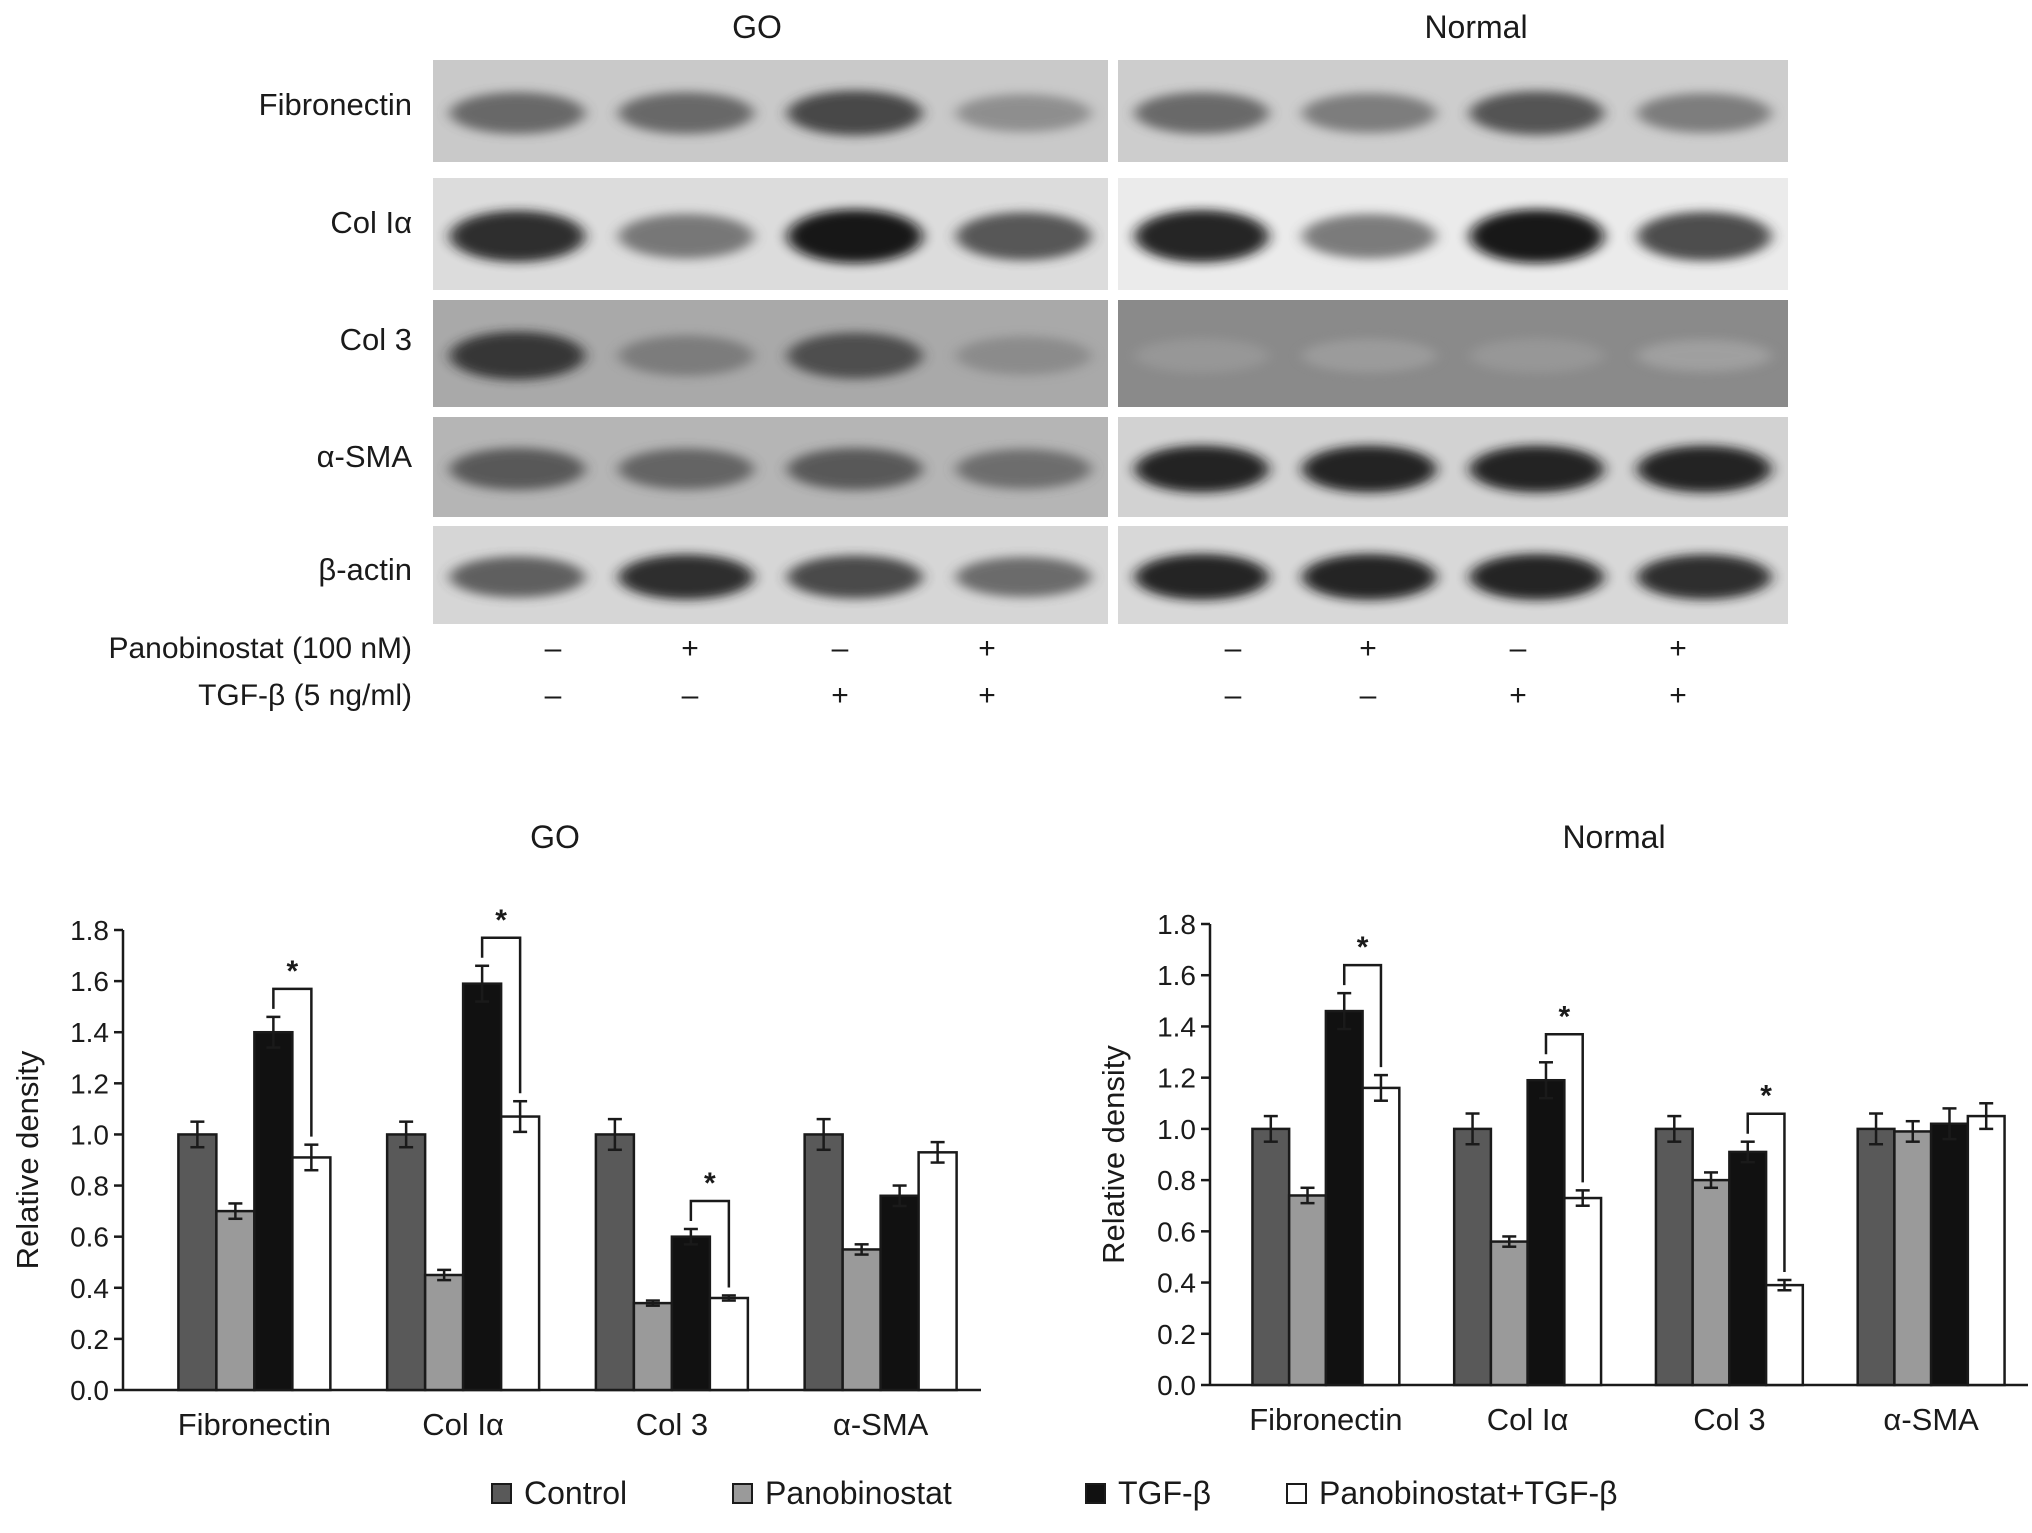  What do you see at coordinates (899, 1293) in the screenshot?
I see `bar-go-sma-tgf` at bounding box center [899, 1293].